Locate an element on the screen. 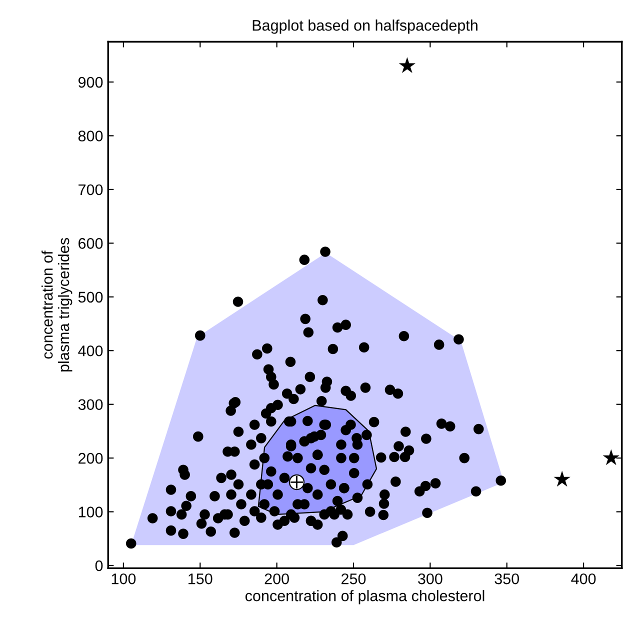  y-tick-label: 300 is located at coordinates (90, 404).